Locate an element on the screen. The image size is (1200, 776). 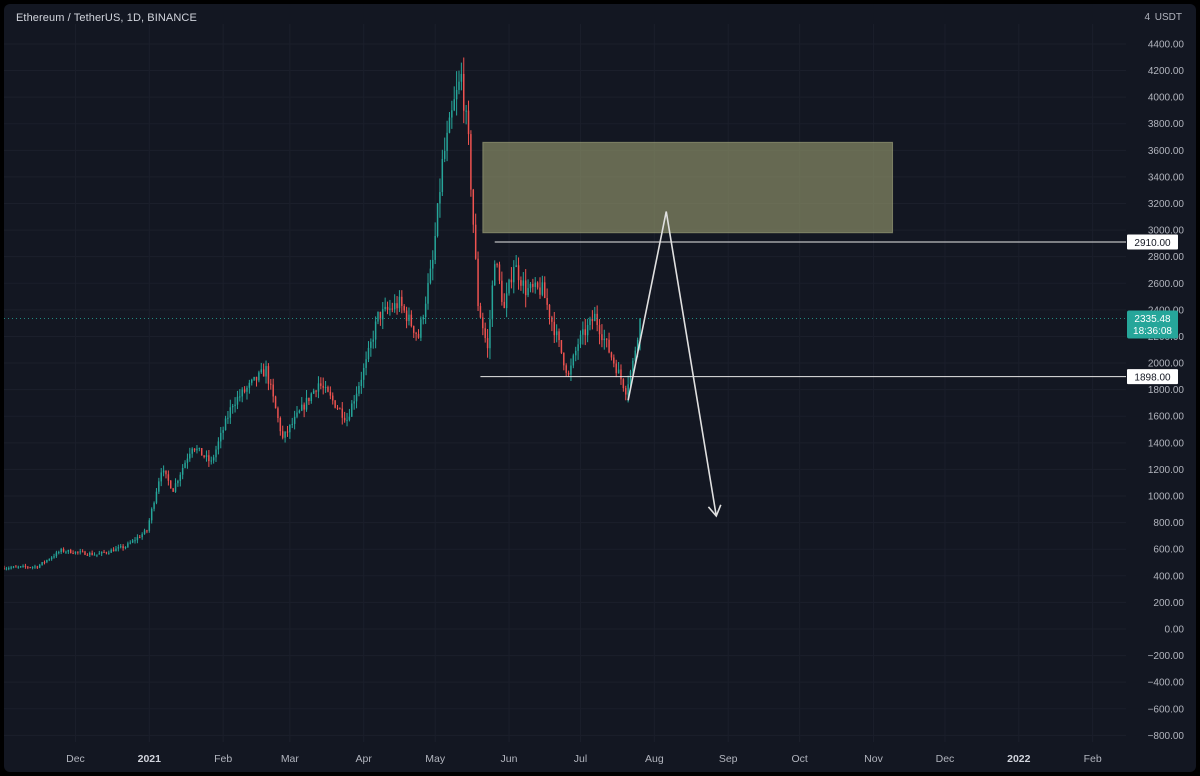
projection-drawing is located at coordinates (674, 364).